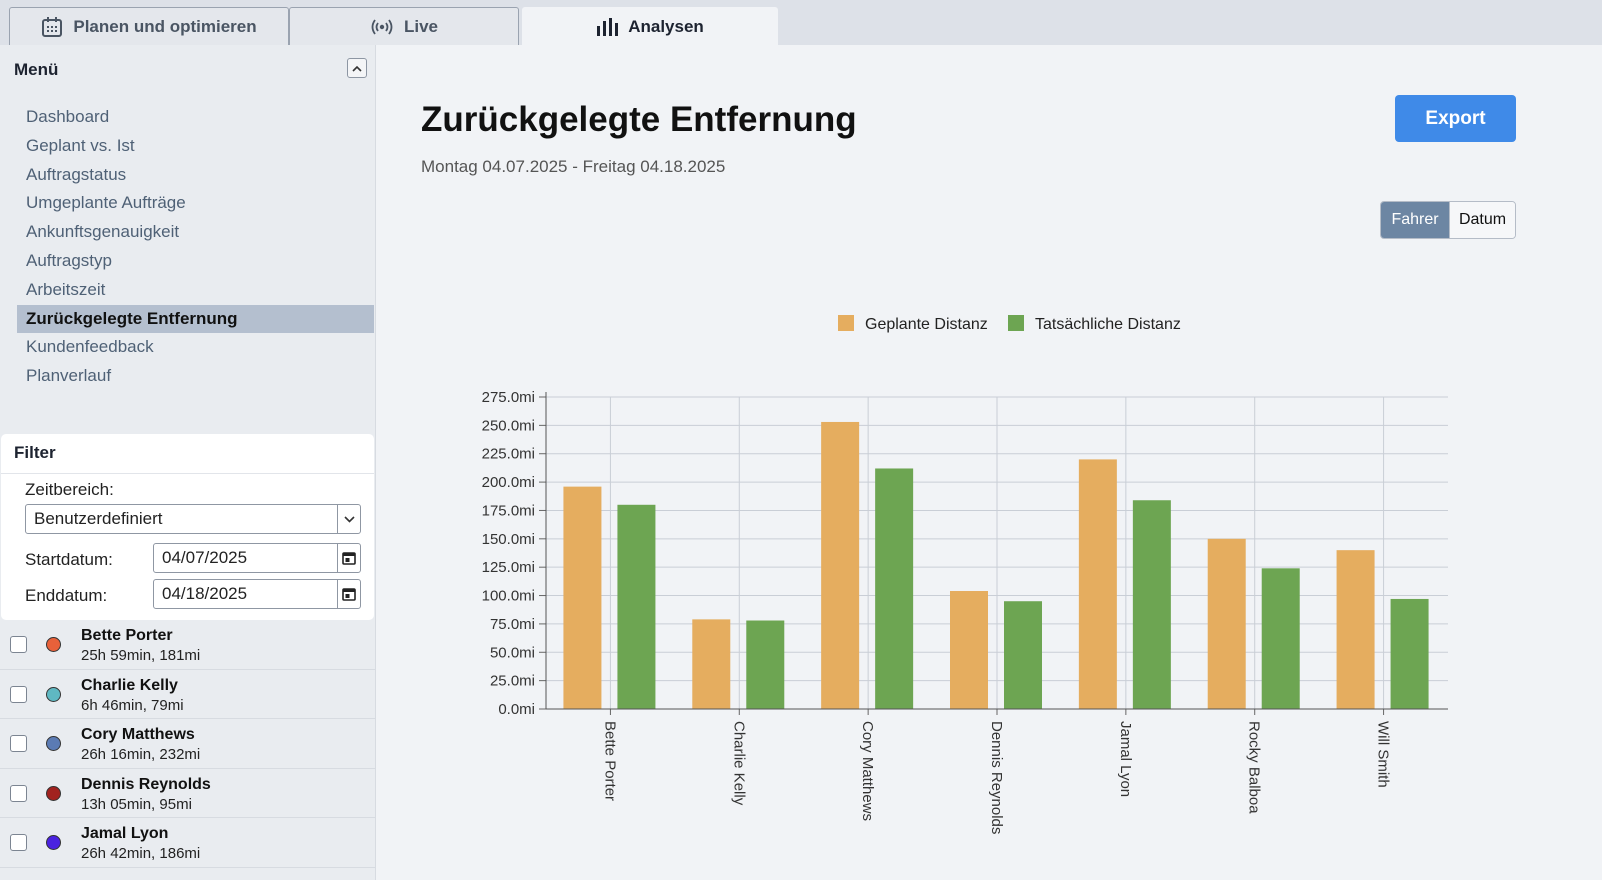 Image resolution: width=1602 pixels, height=880 pixels. I want to click on driver-name: Jamal Lyon, so click(125, 834).